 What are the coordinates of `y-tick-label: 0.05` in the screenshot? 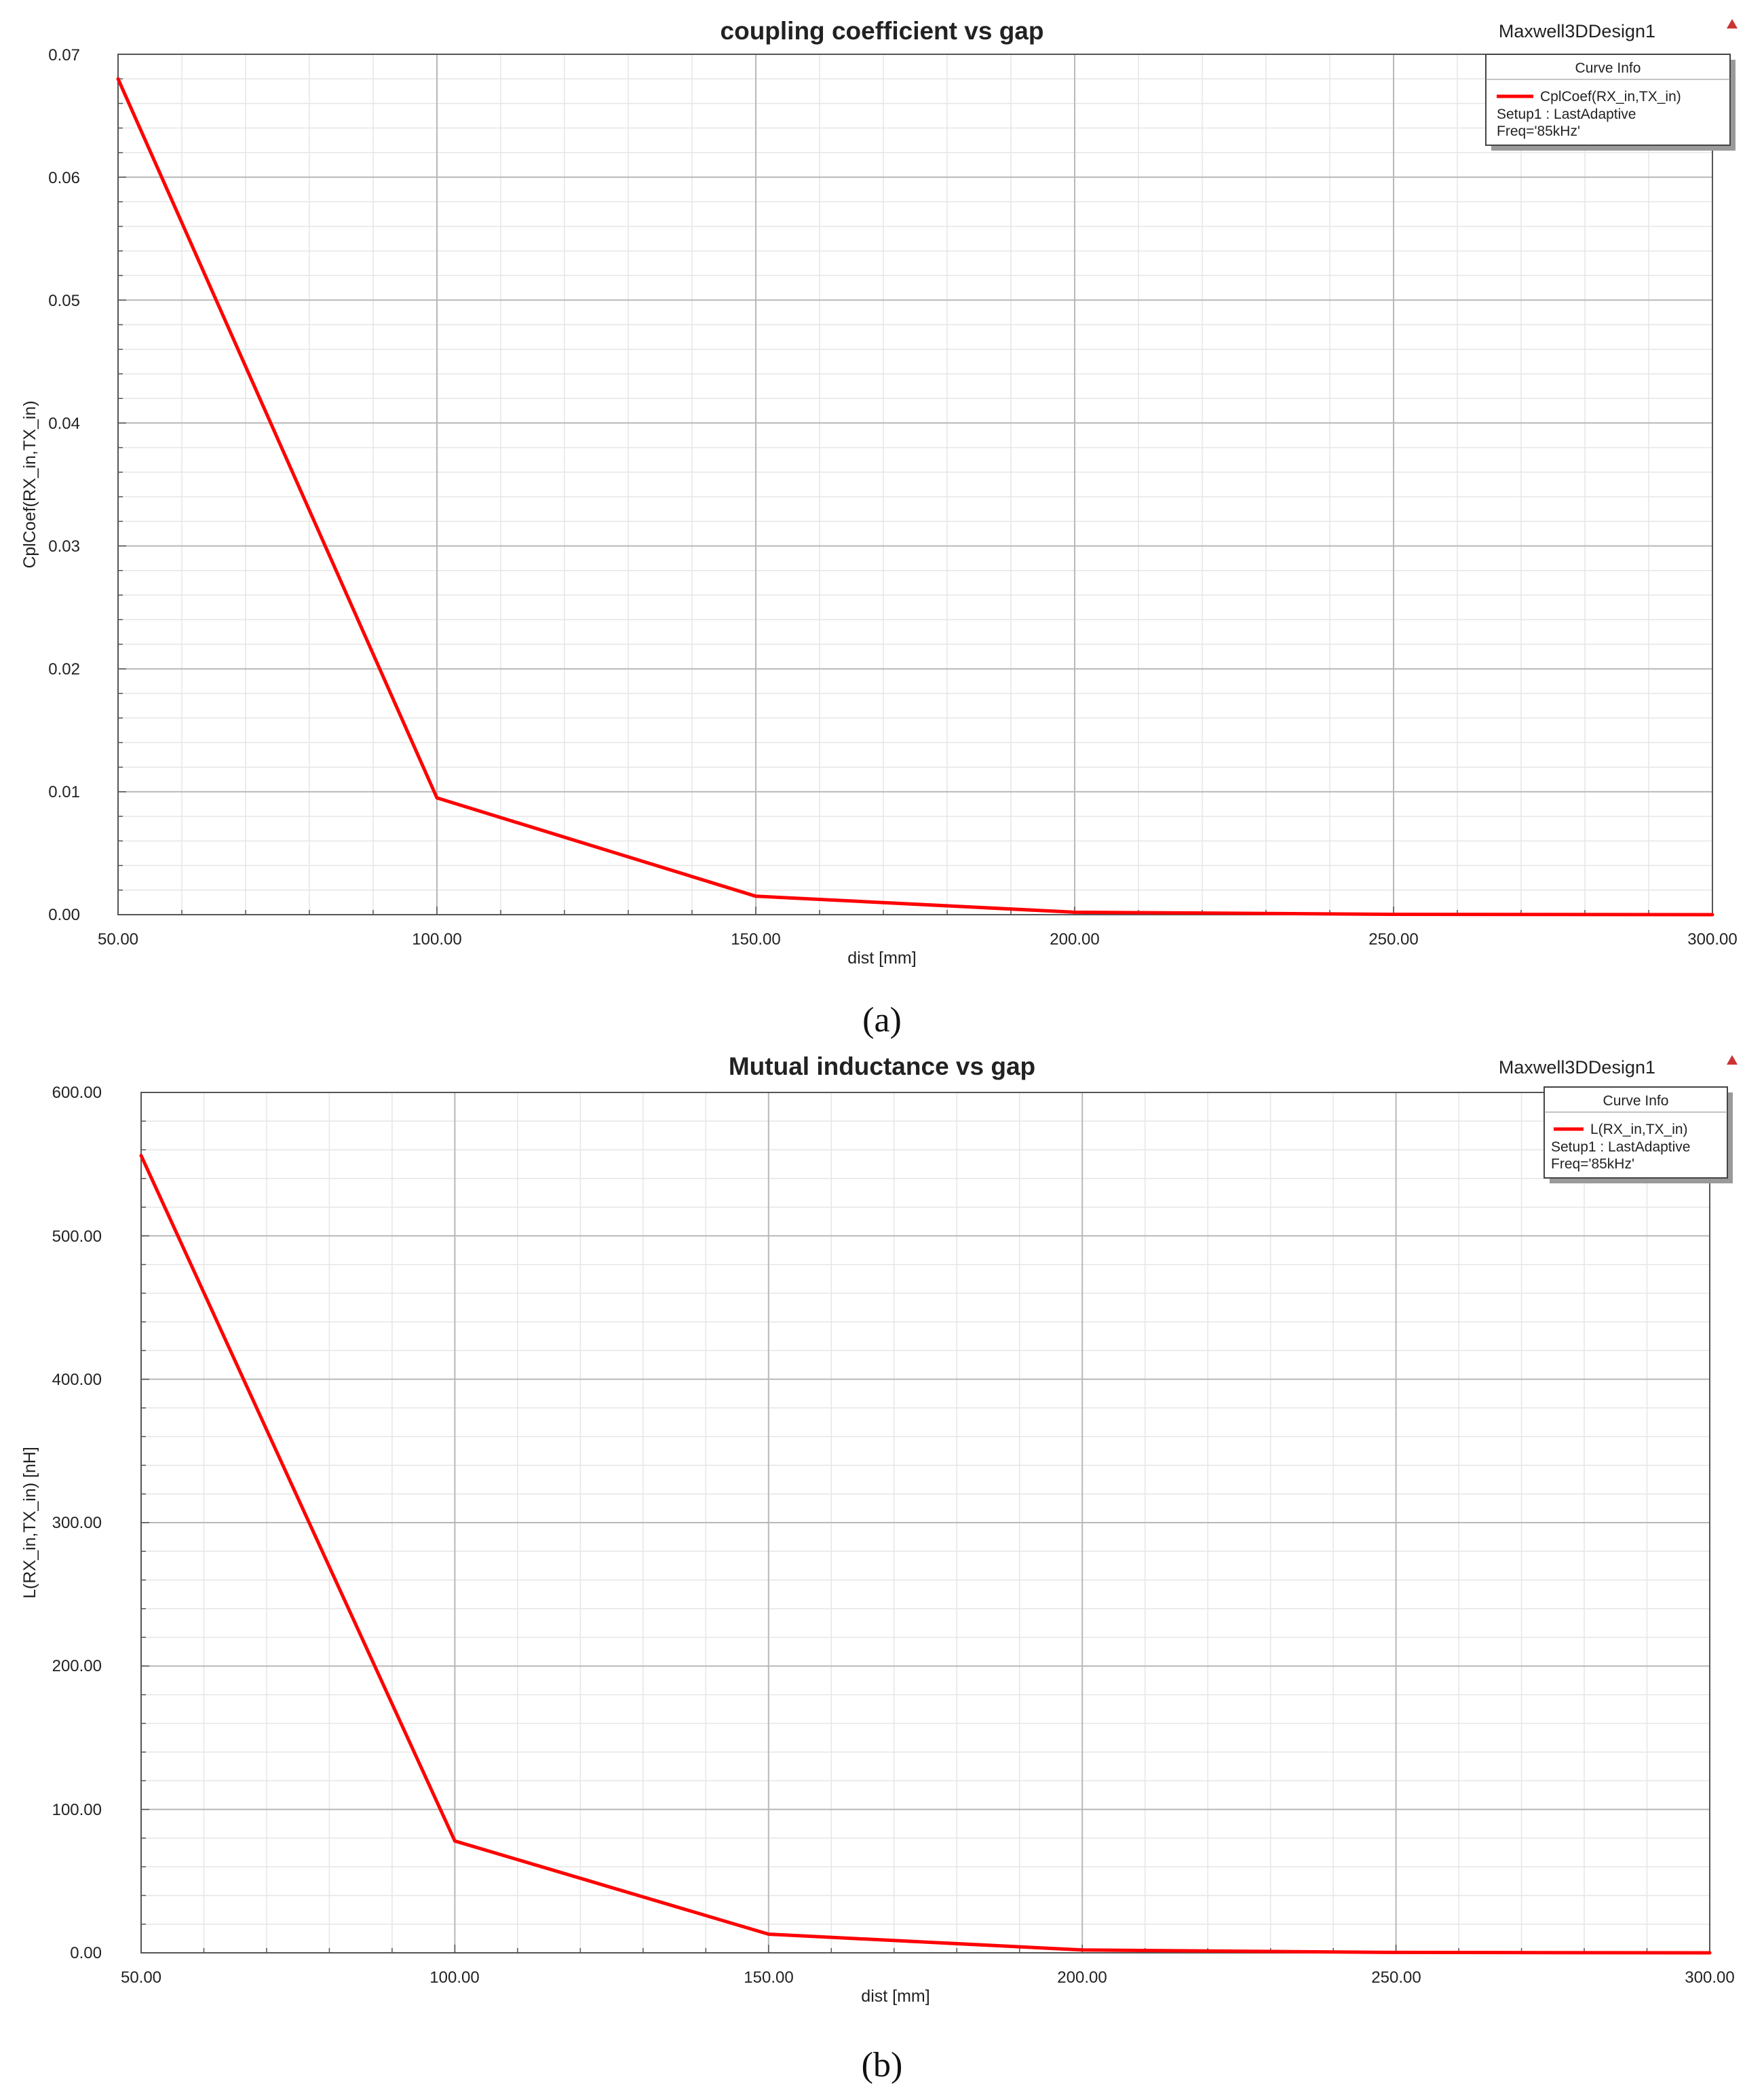 It's located at (64, 301).